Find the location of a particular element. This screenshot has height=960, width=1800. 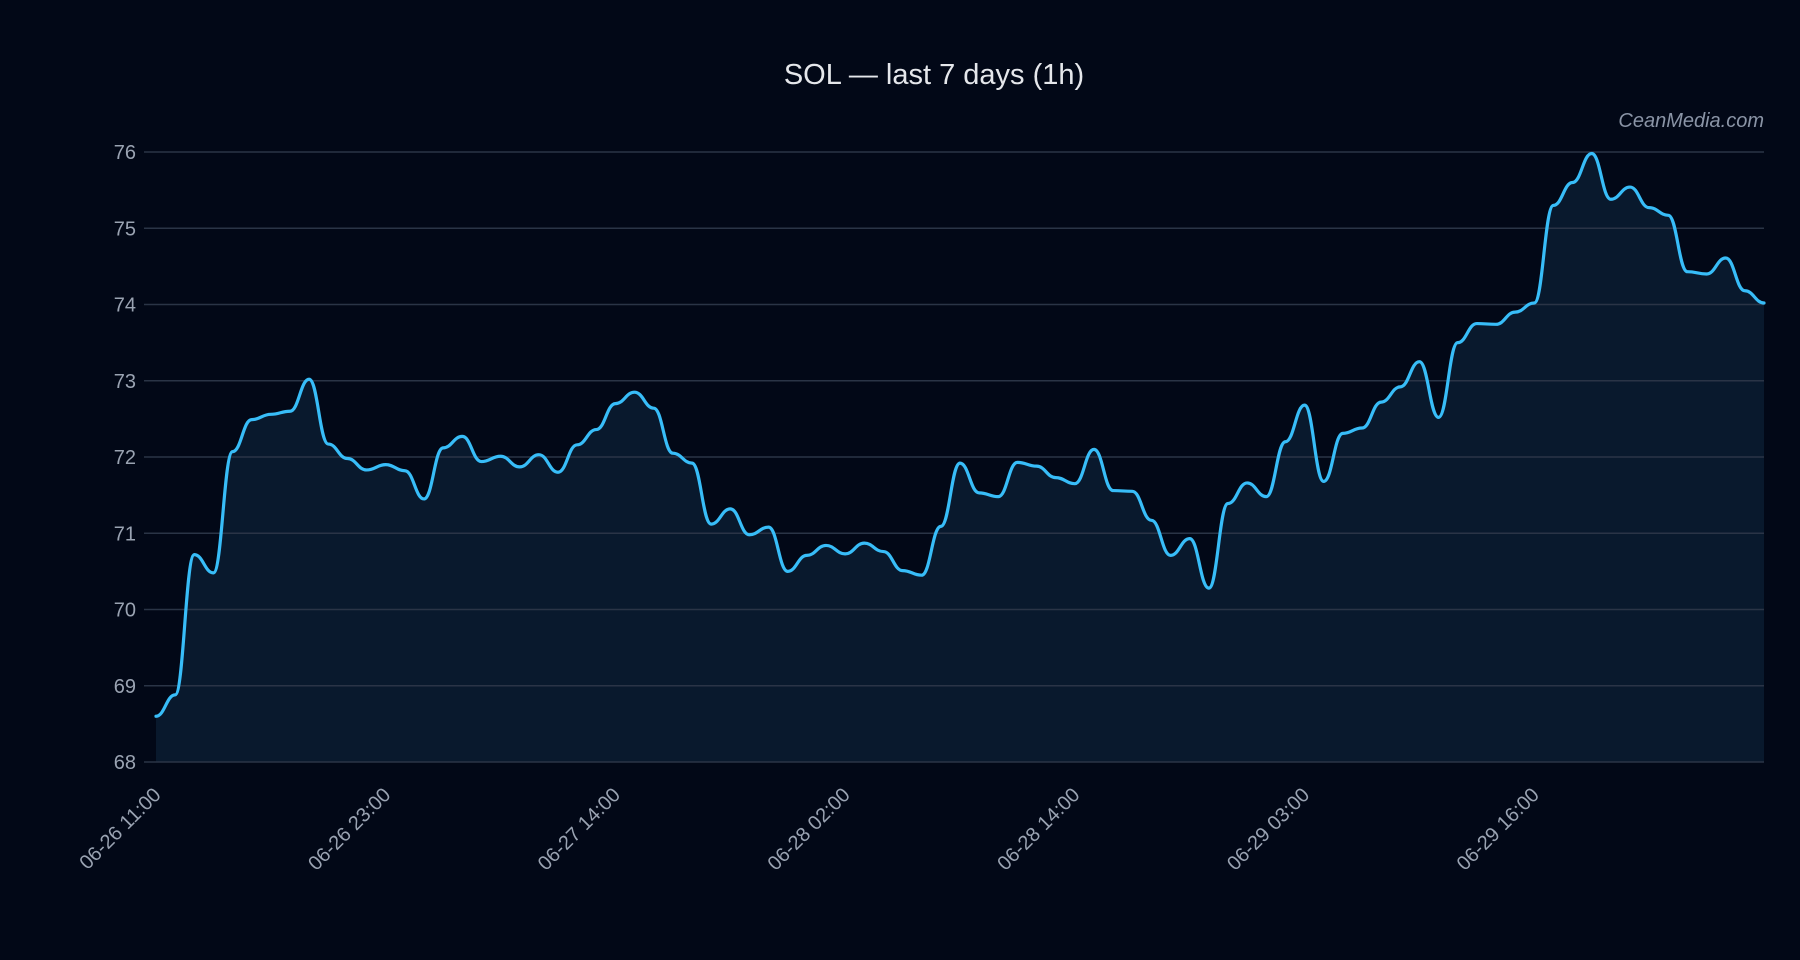

chart-title: SOL — last 7 days (1h) is located at coordinates (934, 75).